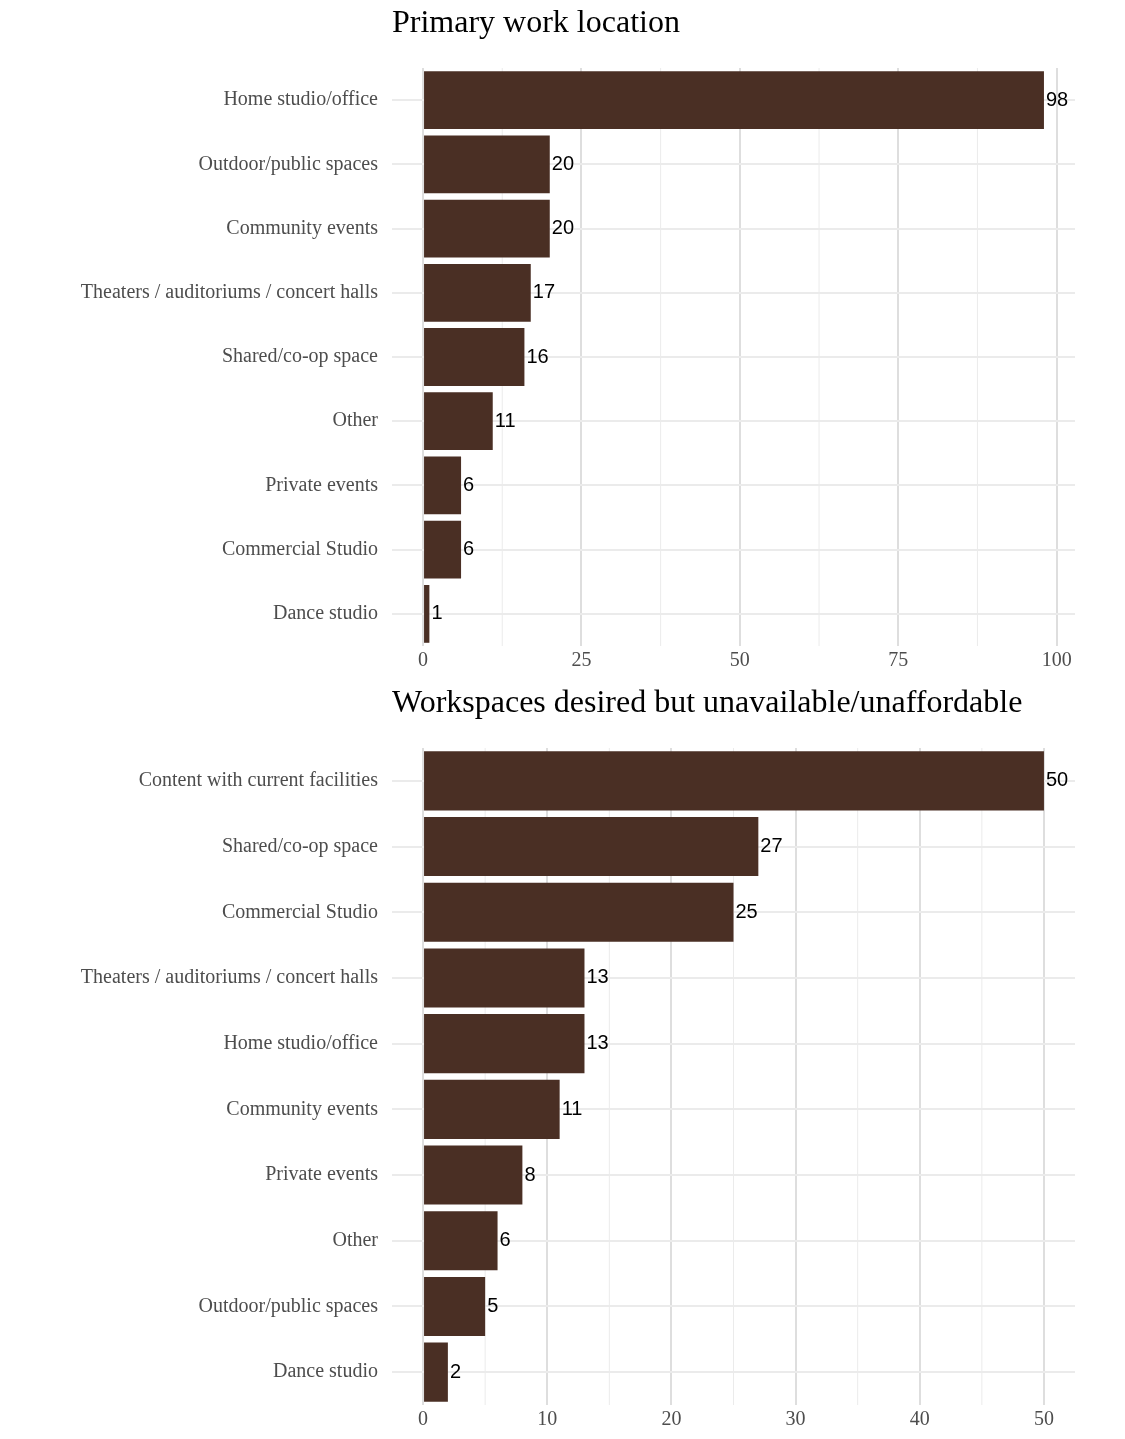 This screenshot has height=1439, width=1125. What do you see at coordinates (919, 1418) in the screenshot?
I see `x-tick-label: 40` at bounding box center [919, 1418].